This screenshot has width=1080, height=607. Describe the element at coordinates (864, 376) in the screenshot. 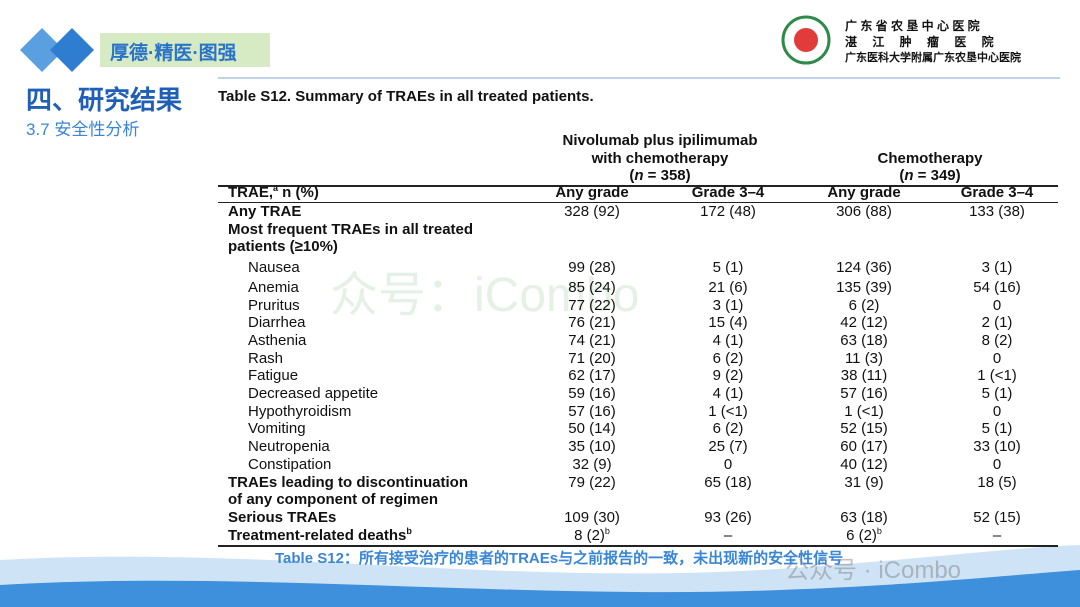

I see `value-cell: 38 (11)` at that location.